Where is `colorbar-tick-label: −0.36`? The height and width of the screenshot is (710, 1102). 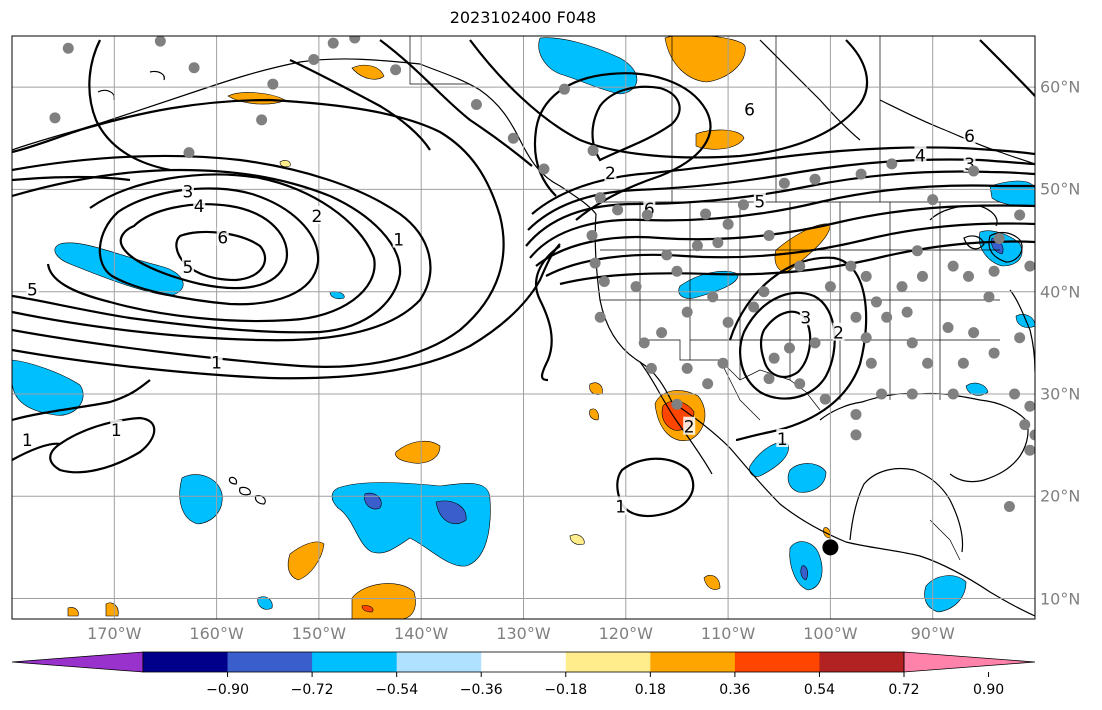
colorbar-tick-label: −0.36 is located at coordinates (481, 690).